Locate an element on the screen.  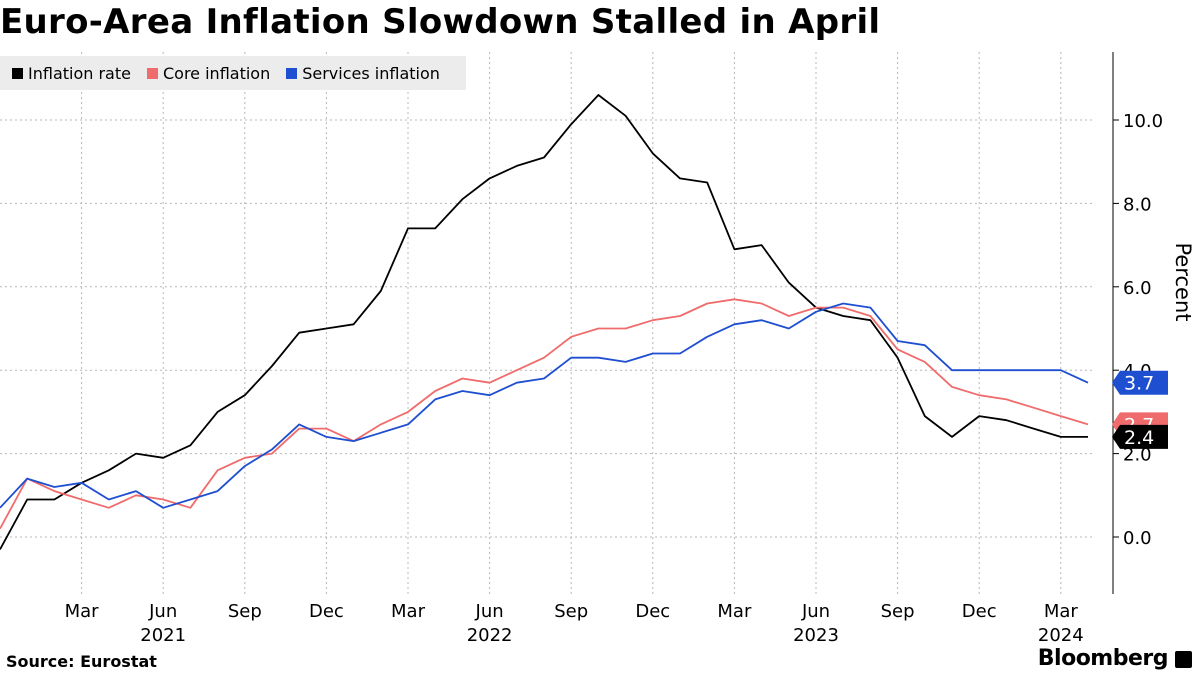
legend-swatch-core-inflation is located at coordinates (152, 73).